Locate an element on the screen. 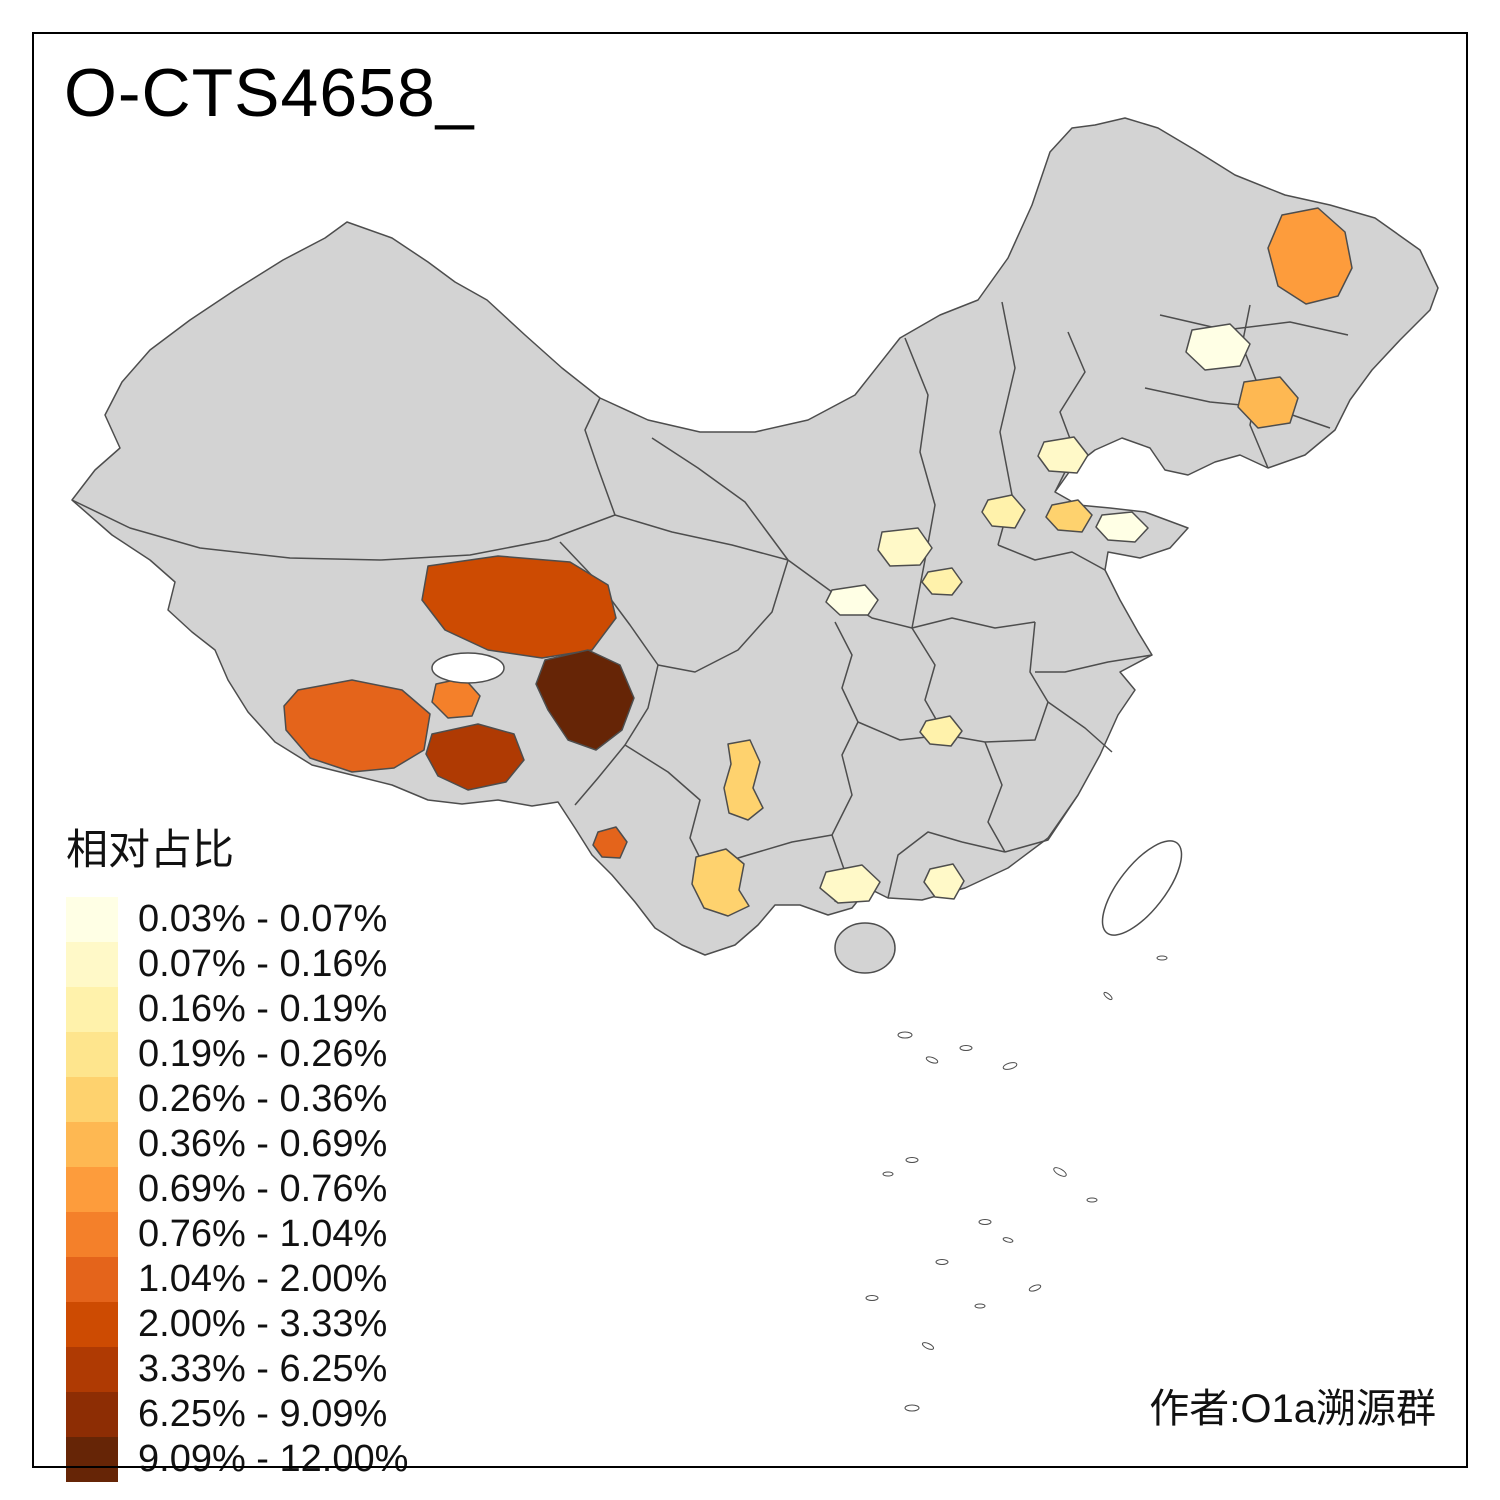 The height and width of the screenshot is (1500, 1500). legend-row: 0.07% - 0.16% is located at coordinates (237, 964).